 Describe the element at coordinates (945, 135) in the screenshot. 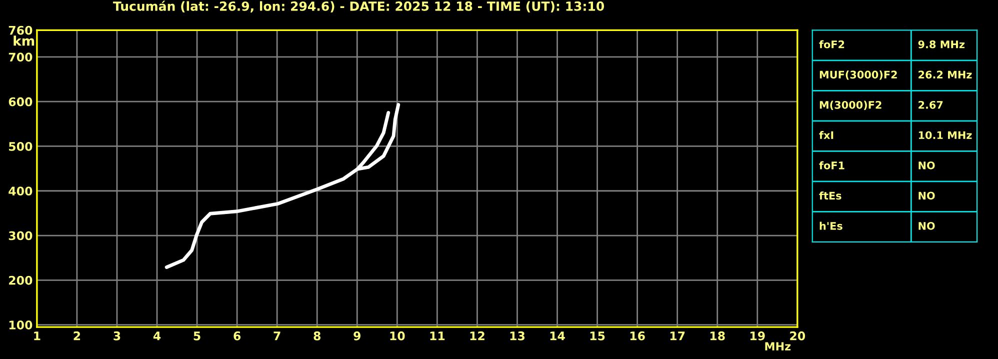

I see `text: 10.1 MHz` at that location.